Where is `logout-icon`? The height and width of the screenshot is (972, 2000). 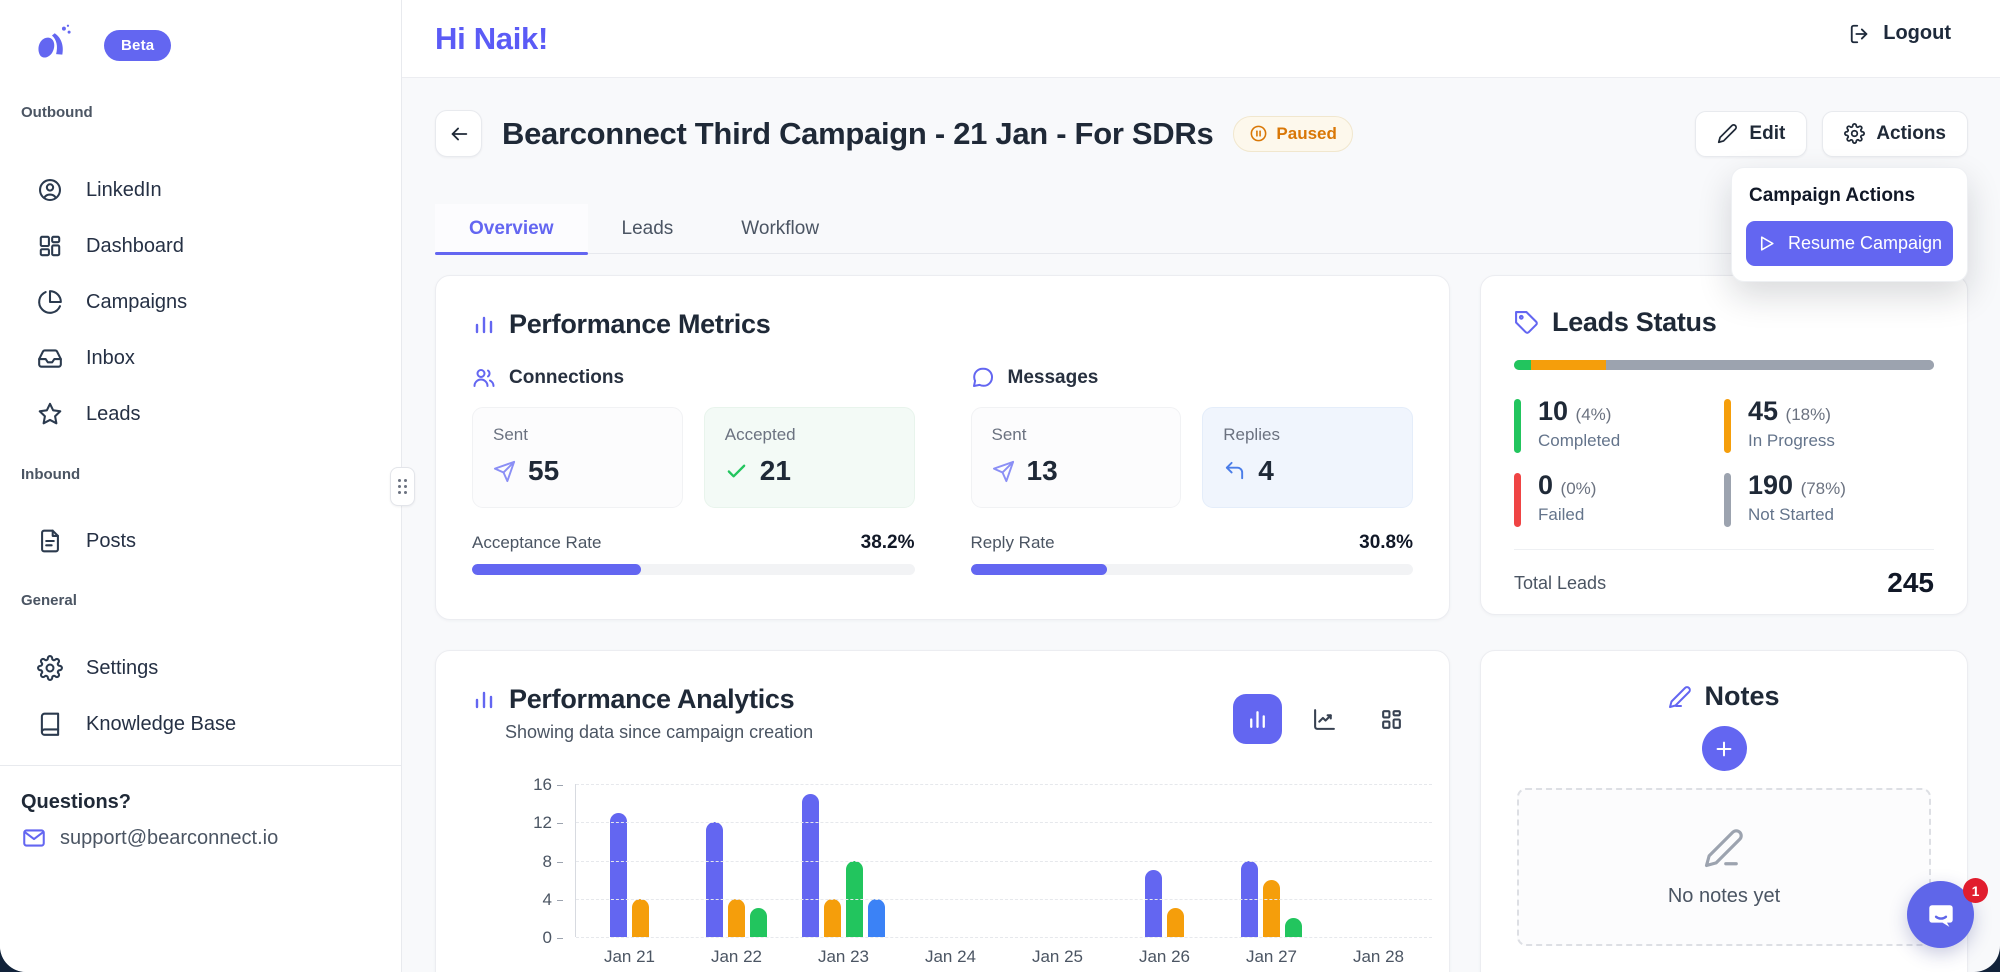
logout-icon is located at coordinates (1859, 33).